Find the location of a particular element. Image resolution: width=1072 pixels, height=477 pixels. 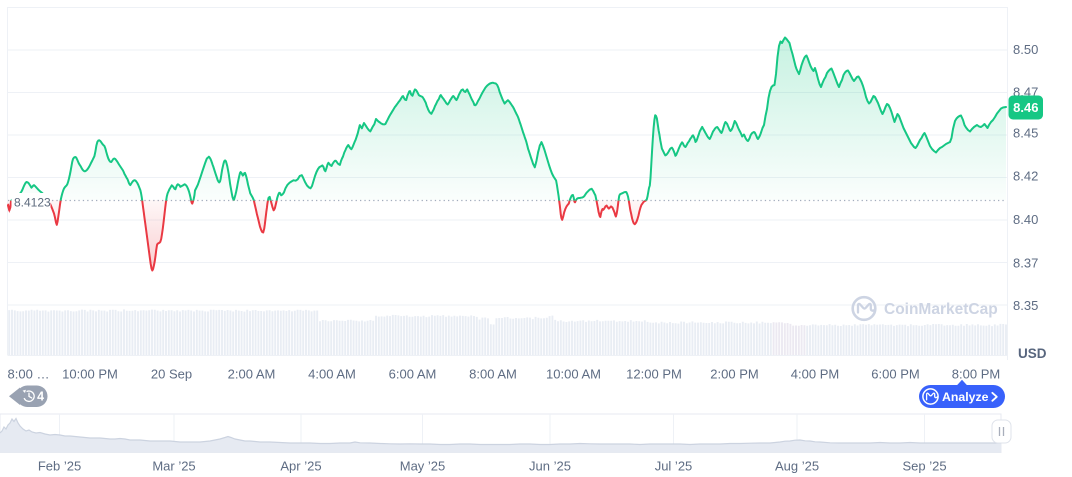

svg-text: 2:00 PM is located at coordinates (734, 374).